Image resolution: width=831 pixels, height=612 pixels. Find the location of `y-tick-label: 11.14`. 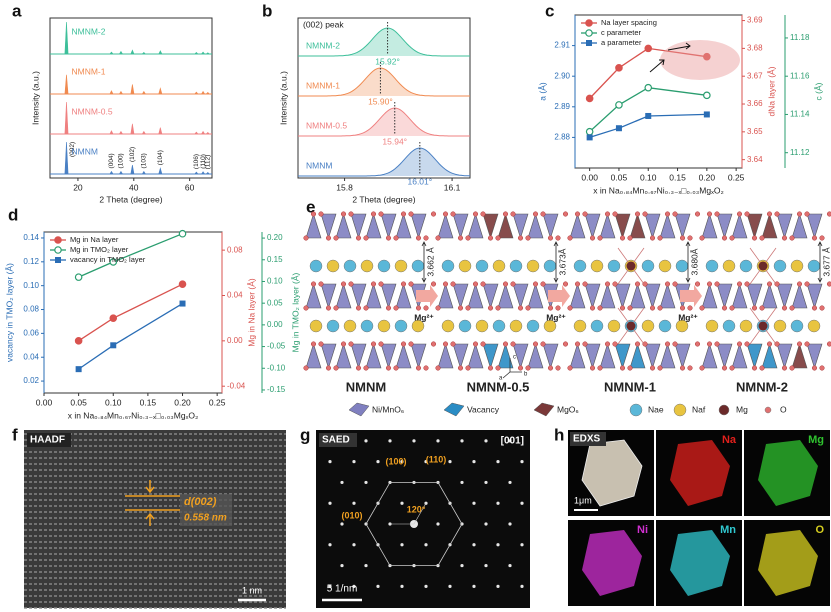

y-tick-label: 11.14 is located at coordinates (800, 114).